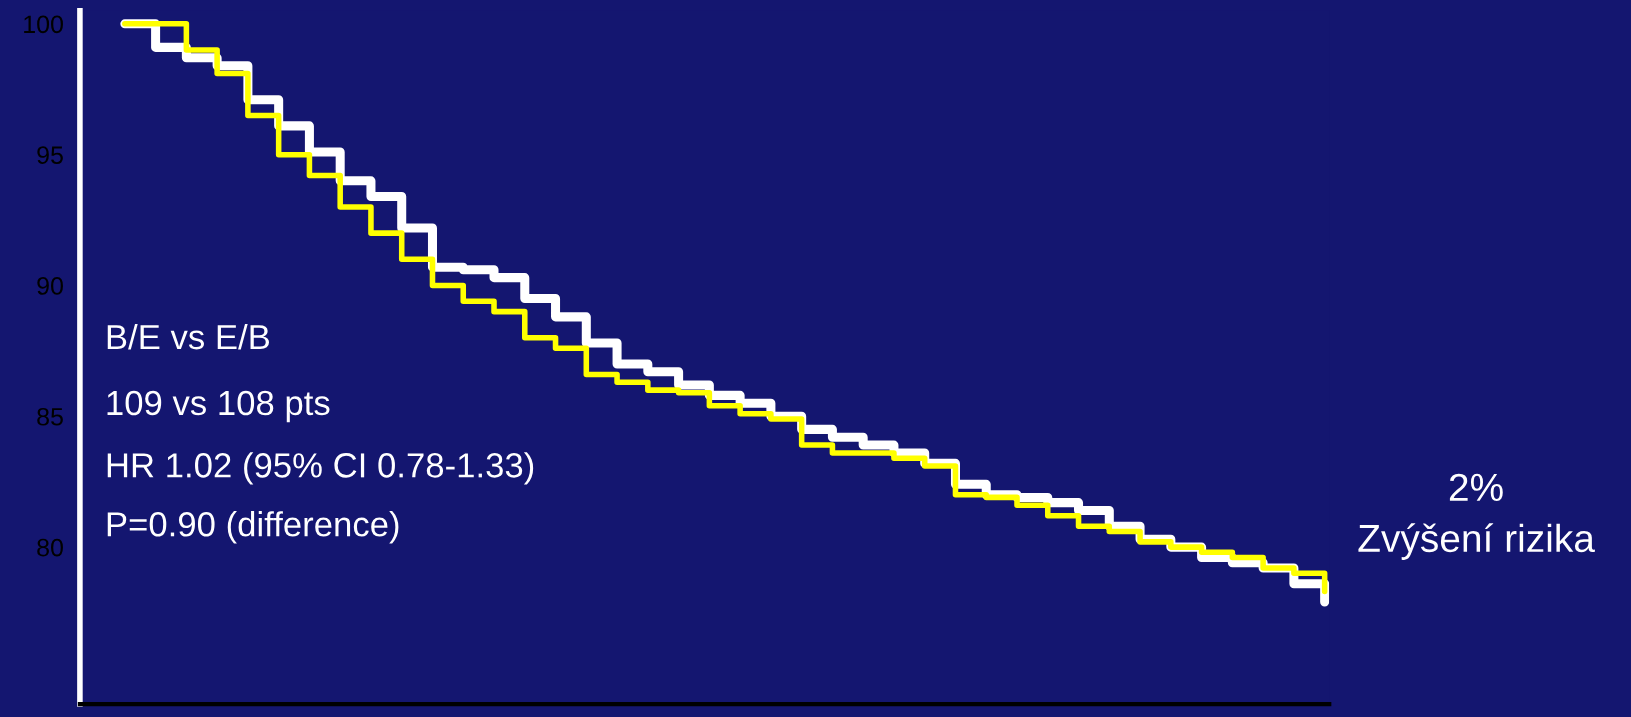  Describe the element at coordinates (320, 468) in the screenshot. I see `annotation: HR 1.02 (95% CI 0.78-1.33)` at that location.